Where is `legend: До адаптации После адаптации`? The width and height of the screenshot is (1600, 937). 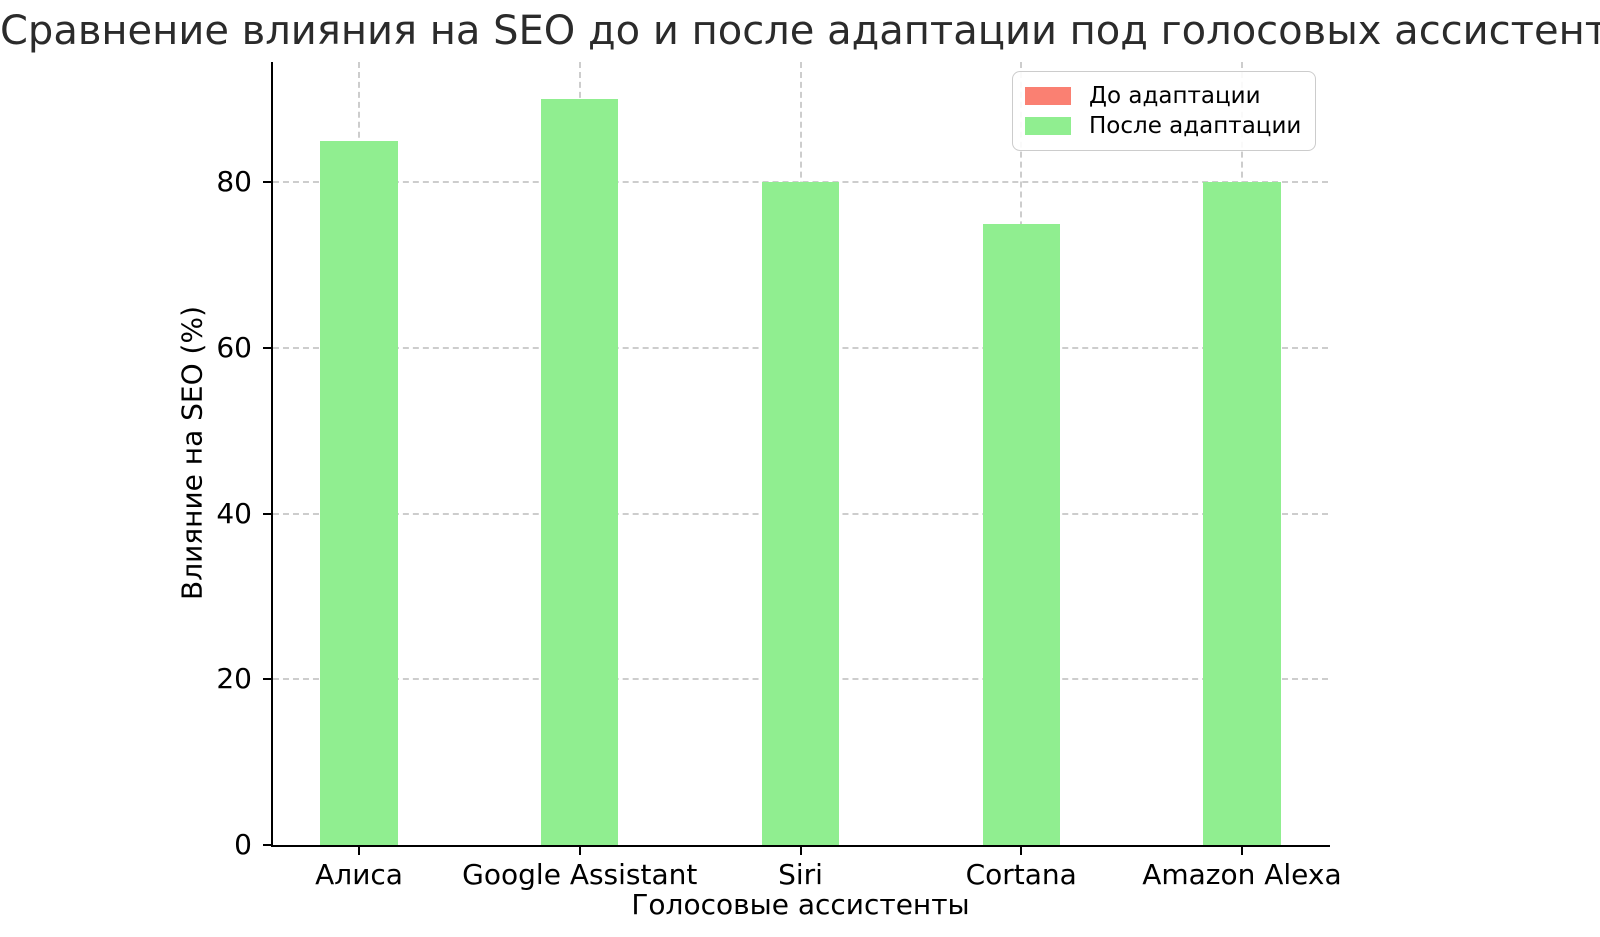 legend: До адаптации После адаптации is located at coordinates (1164, 111).